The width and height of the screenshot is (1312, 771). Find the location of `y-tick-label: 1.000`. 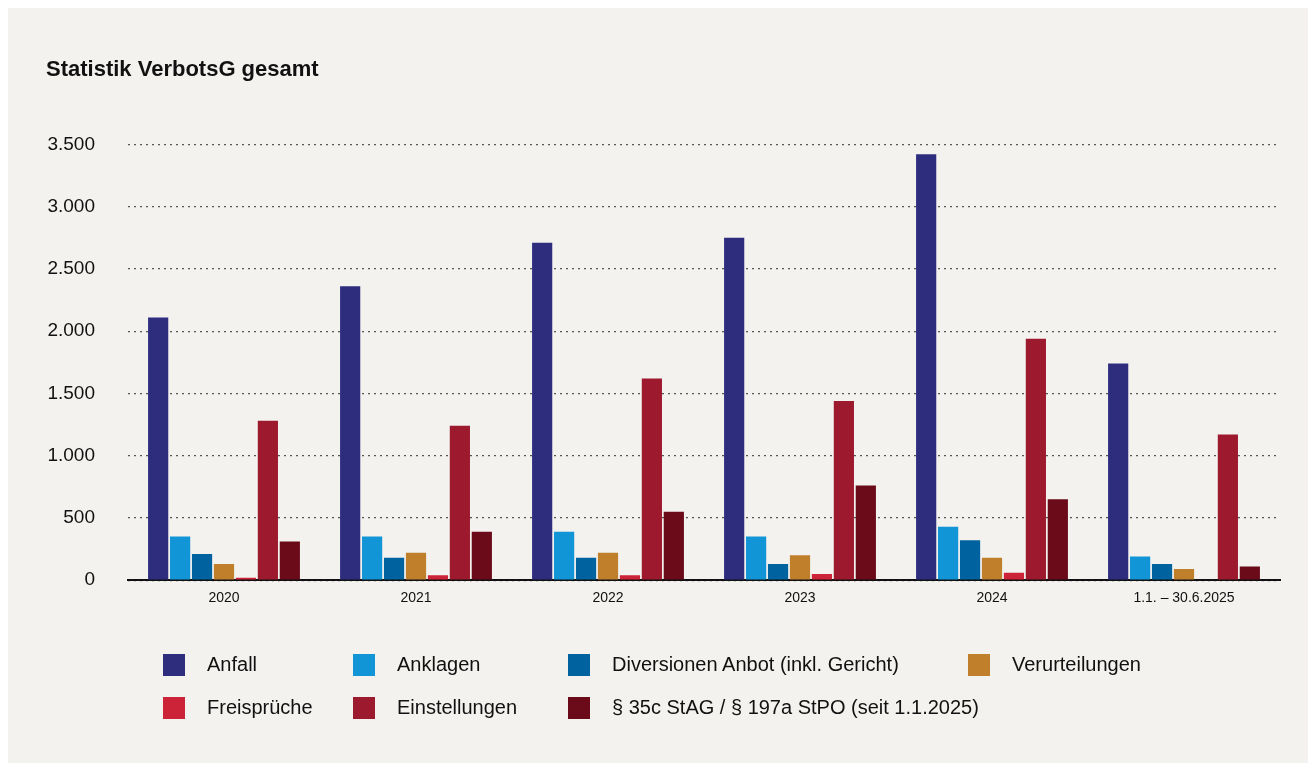

y-tick-label: 1.000 is located at coordinates (71, 454).